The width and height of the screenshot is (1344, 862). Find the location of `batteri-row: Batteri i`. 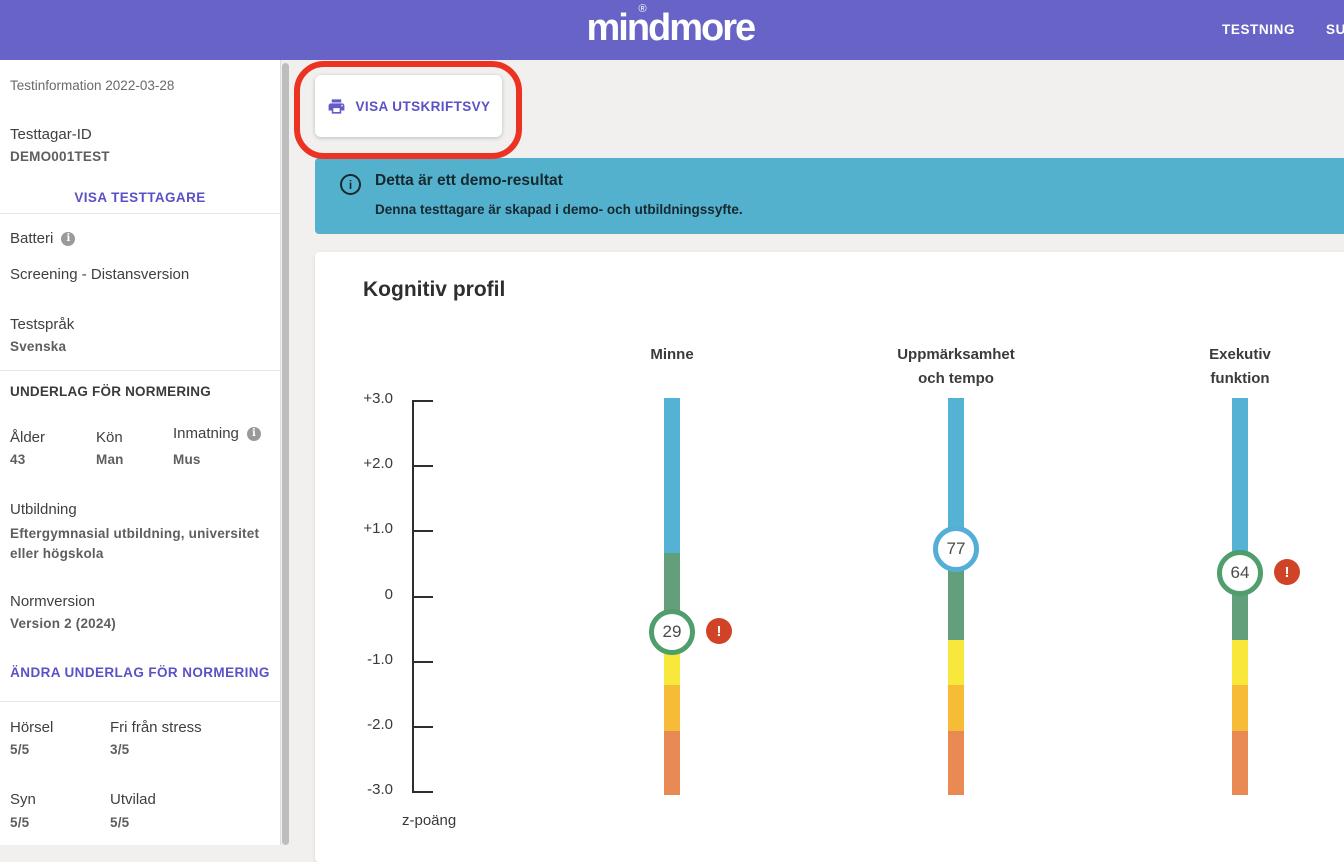

batteri-row: Batteri i is located at coordinates (43, 238).